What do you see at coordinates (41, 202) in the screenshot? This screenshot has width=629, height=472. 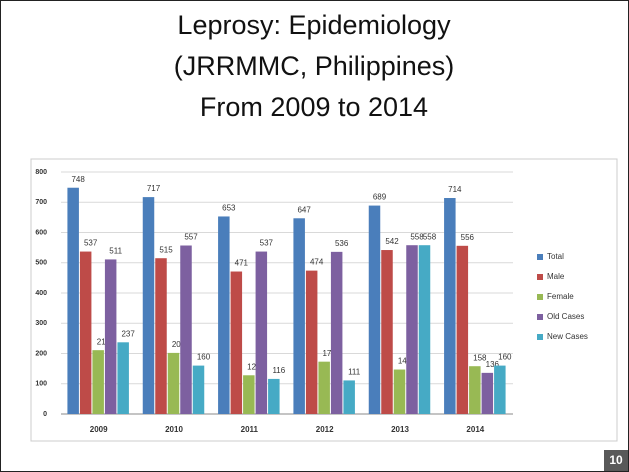 I see `y-tick-label: 700` at bounding box center [41, 202].